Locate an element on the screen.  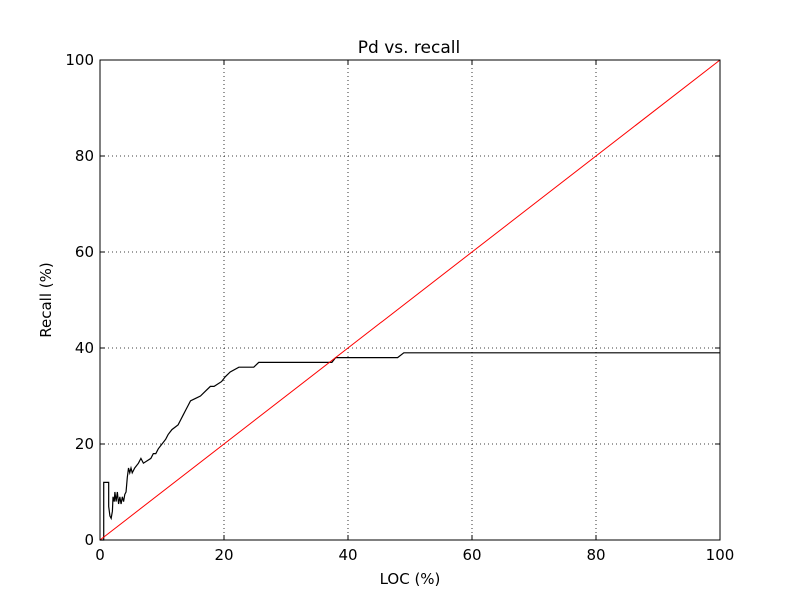
y-tick-label: 100 is located at coordinates (79, 60).